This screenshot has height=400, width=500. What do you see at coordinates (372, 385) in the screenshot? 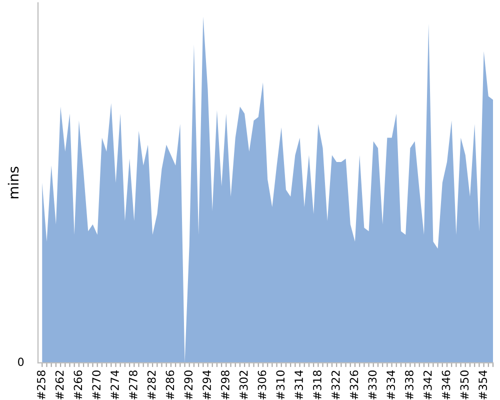
I see `x-tick-label: #330` at bounding box center [372, 385].